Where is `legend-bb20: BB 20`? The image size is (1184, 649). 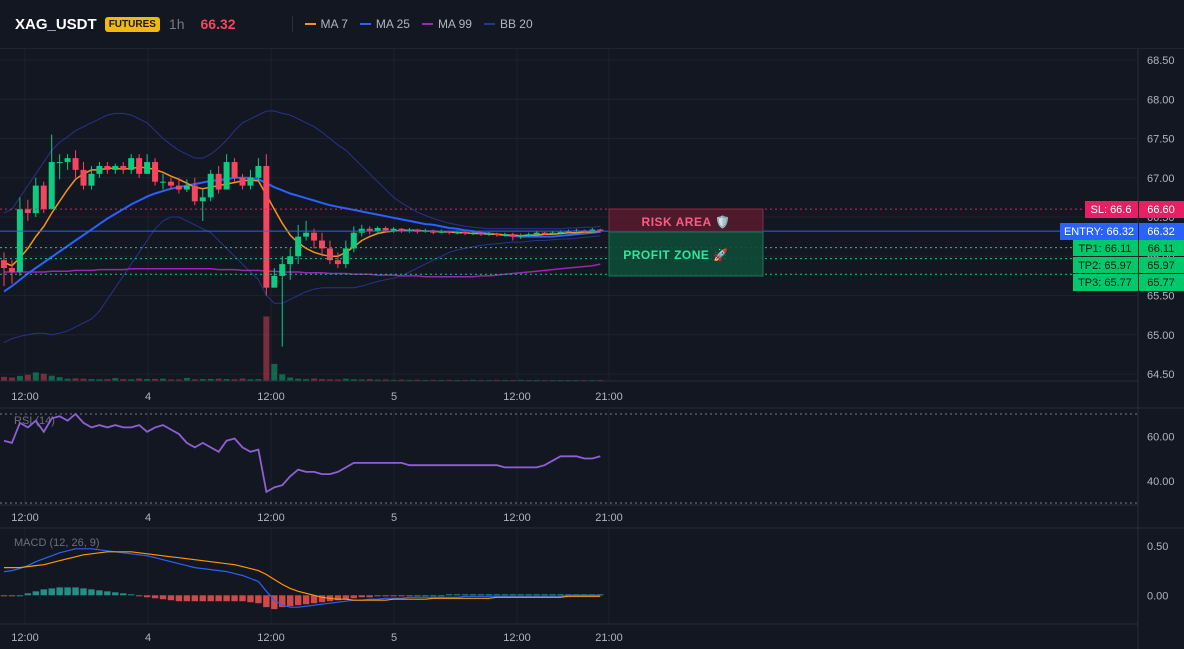
legend-bb20: BB 20 is located at coordinates (508, 24).